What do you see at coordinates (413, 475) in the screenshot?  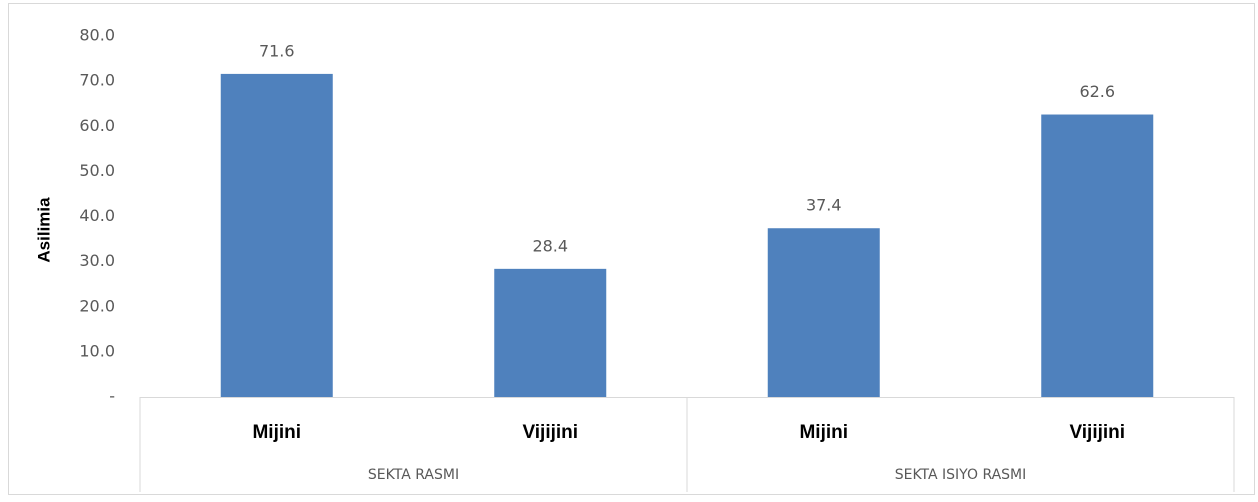 I see `group-label: SEKTA RASMI` at bounding box center [413, 475].